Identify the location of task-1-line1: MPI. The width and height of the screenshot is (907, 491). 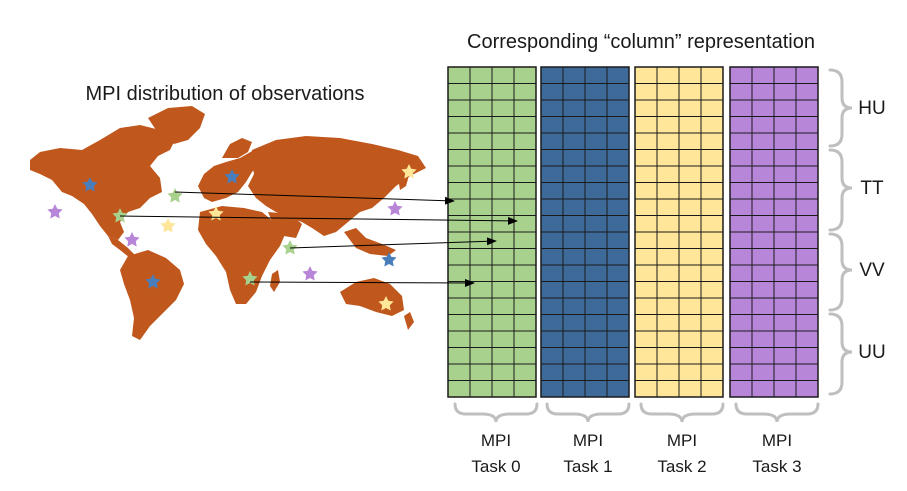
(588, 440).